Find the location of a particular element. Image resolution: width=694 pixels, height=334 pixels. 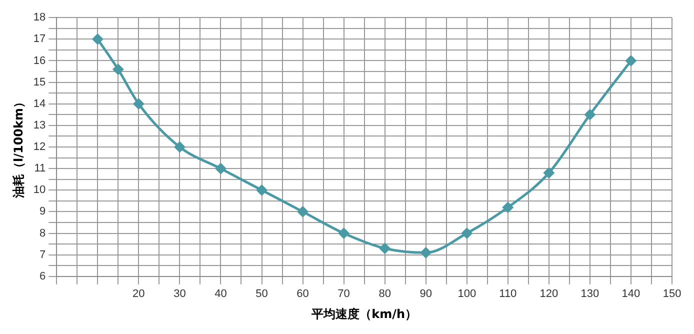

y-tick-label: 14 is located at coordinates (39, 104).